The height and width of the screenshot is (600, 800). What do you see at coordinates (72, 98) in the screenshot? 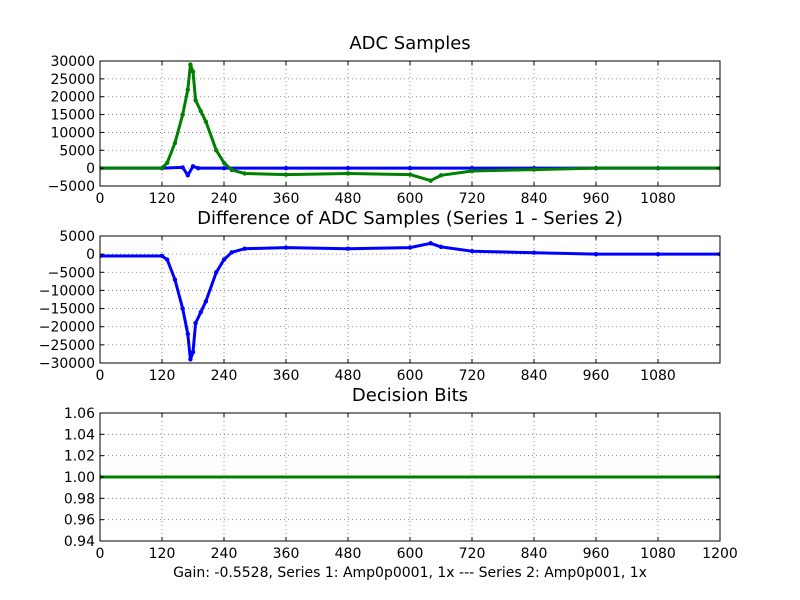
I see `y-tick-label: 20000` at bounding box center [72, 98].